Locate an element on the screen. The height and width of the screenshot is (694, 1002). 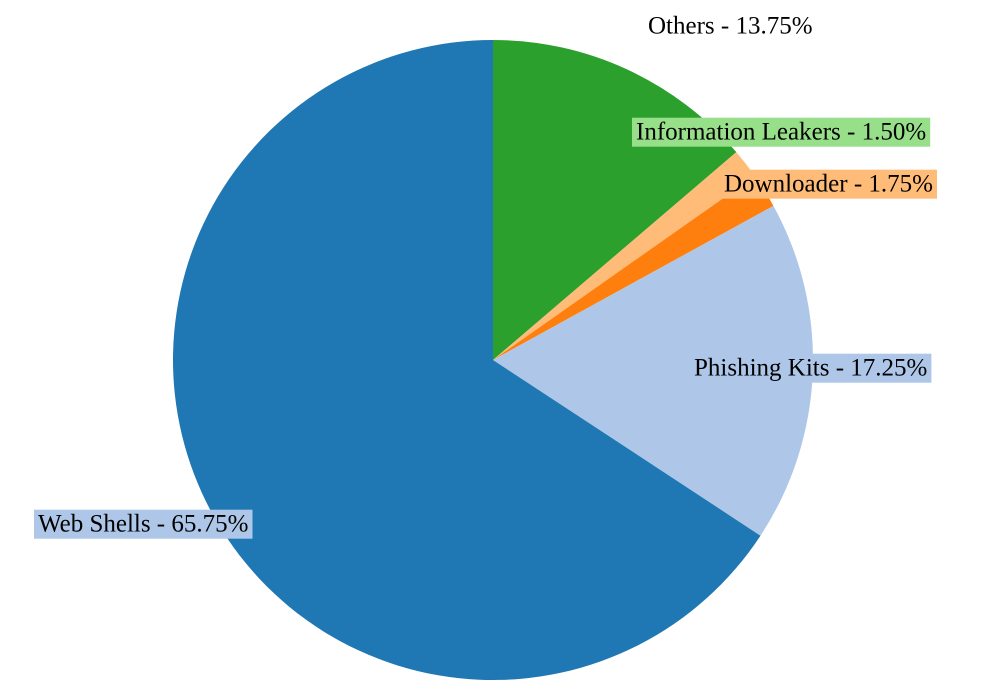
pie-label-others: Others - 13.75% is located at coordinates (730, 26).